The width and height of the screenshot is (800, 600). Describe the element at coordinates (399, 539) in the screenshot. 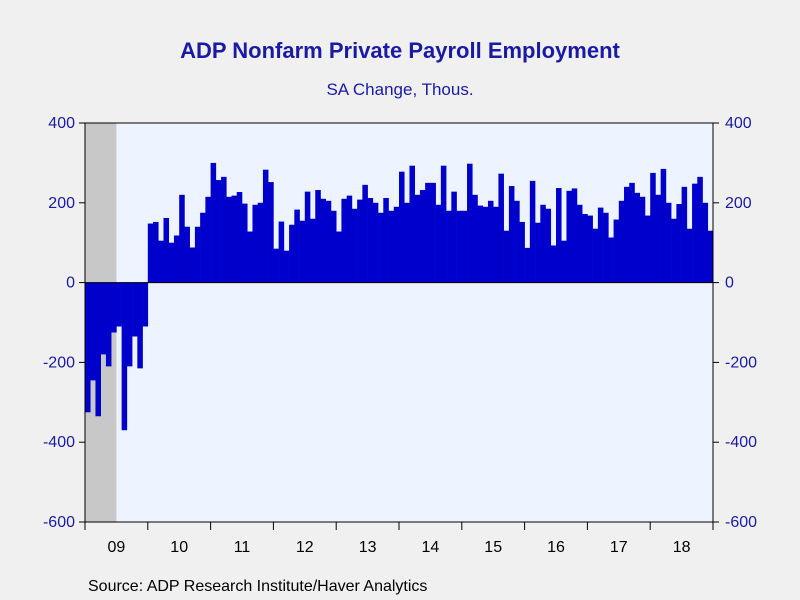

I see `x-axis: 09 10 11 12 13 14 15 16 17 18` at that location.